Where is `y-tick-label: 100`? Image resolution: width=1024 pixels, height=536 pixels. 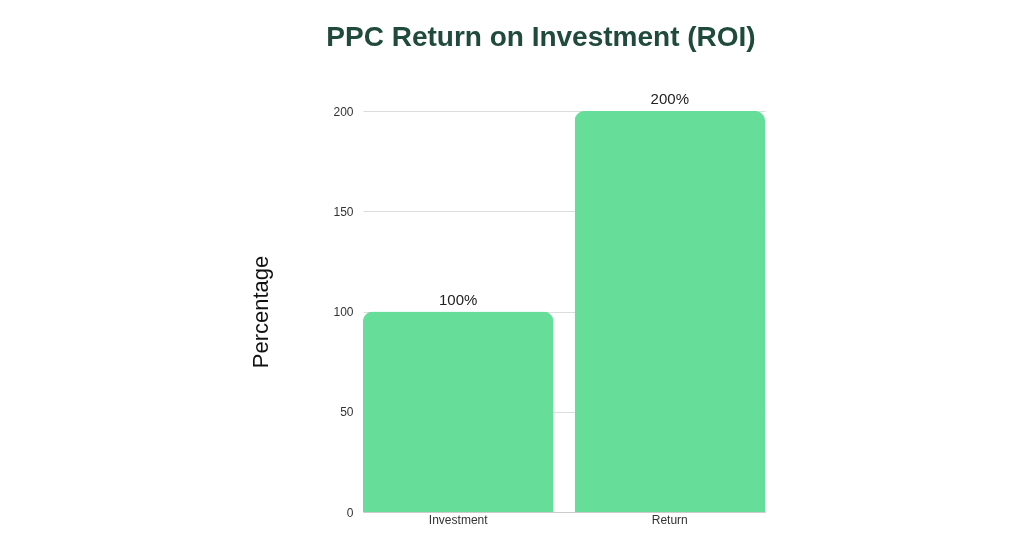
y-tick-label: 100 is located at coordinates (343, 312).